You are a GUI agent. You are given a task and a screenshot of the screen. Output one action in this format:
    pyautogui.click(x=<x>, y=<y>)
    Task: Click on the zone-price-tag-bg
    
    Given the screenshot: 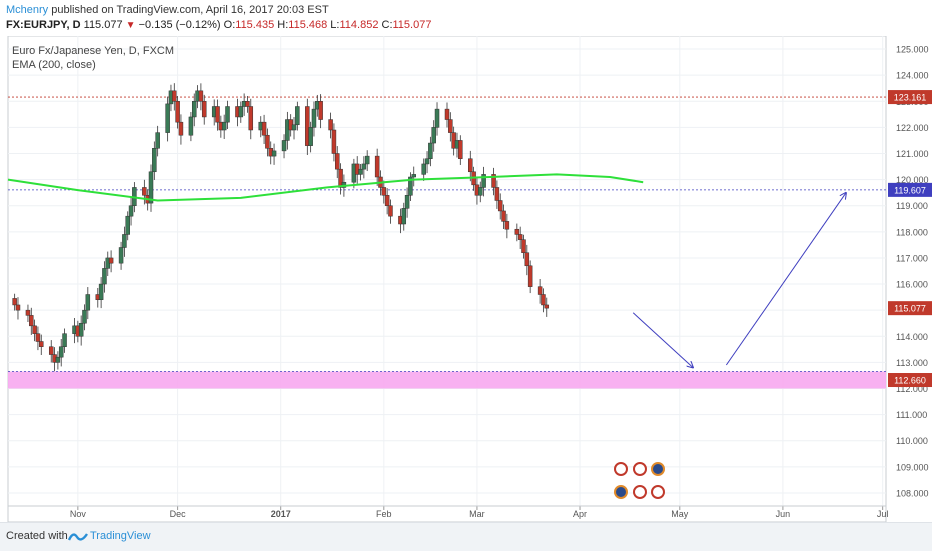 What is the action you would take?
    pyautogui.click(x=910, y=380)
    